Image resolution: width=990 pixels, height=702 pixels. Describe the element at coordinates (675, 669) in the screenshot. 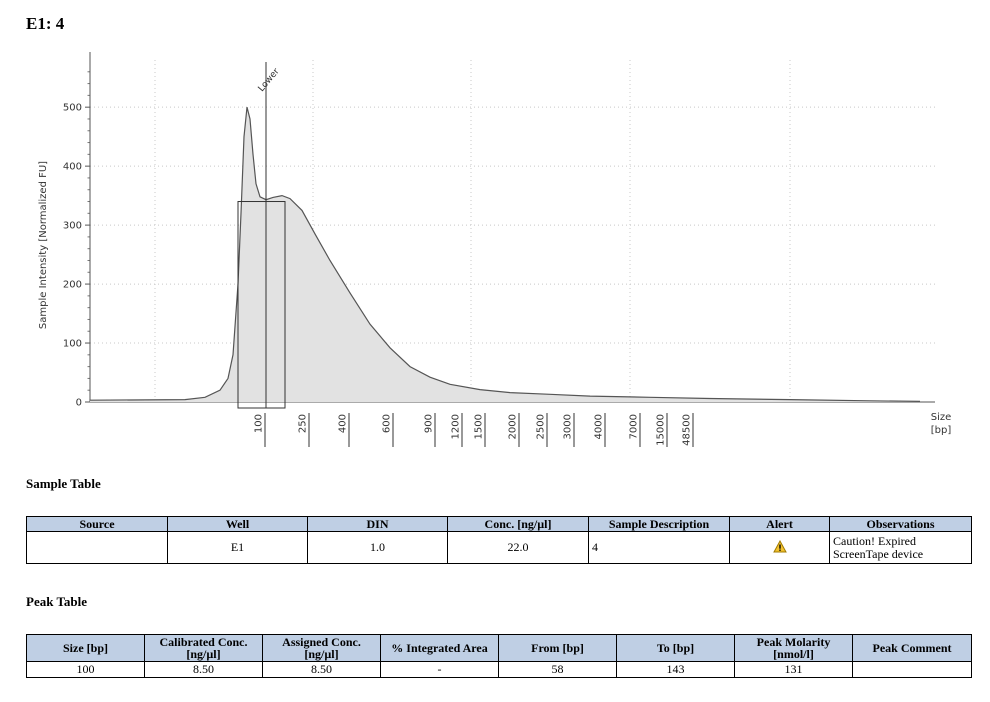

I see `peak-cell-5: 143` at that location.